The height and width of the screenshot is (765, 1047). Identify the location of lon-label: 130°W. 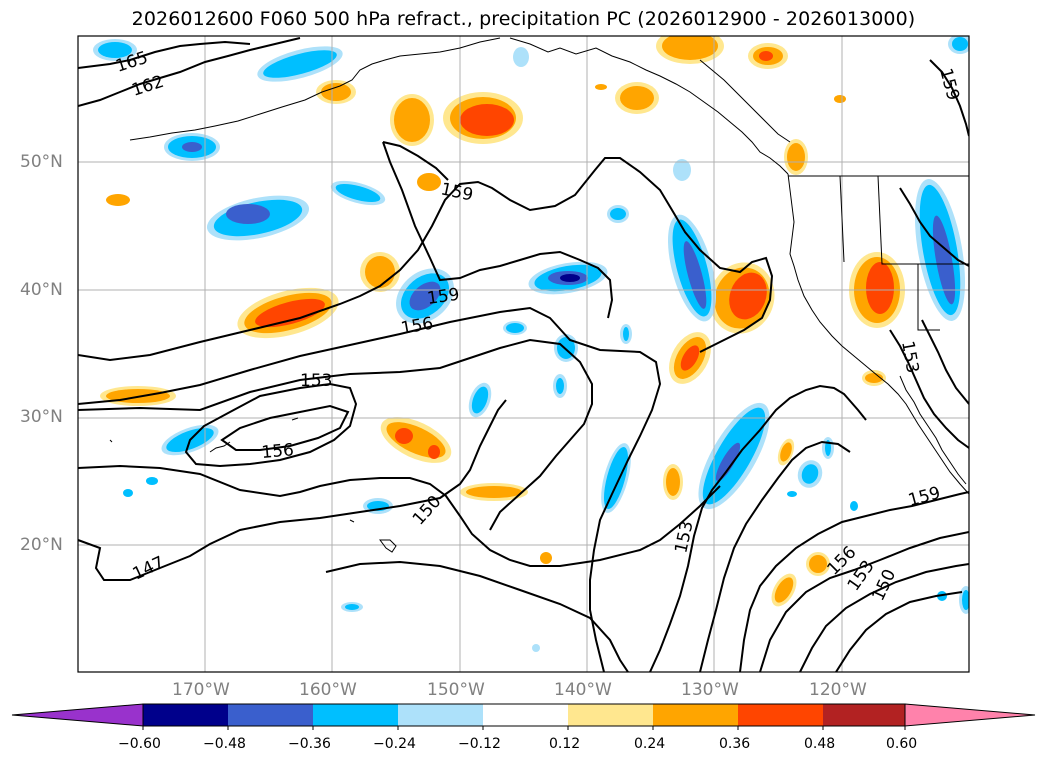
(710, 690).